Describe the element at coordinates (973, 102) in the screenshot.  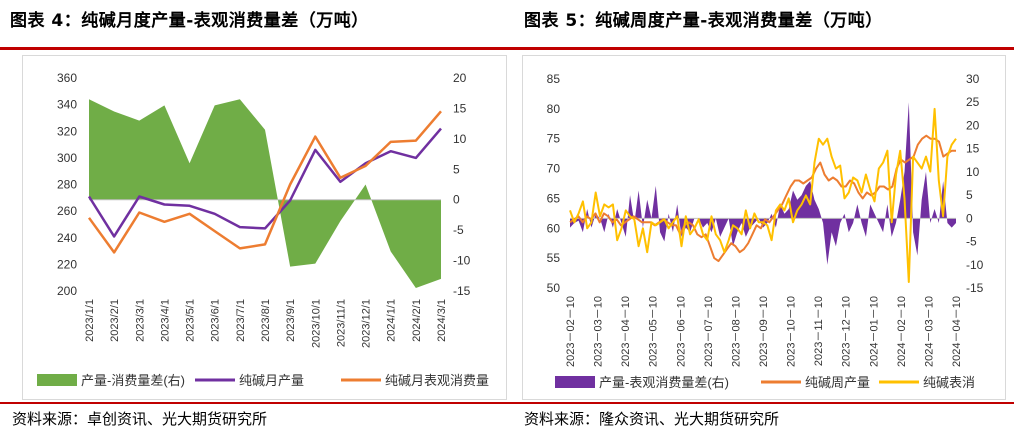
I see `y-right-tick-label: 25` at that location.